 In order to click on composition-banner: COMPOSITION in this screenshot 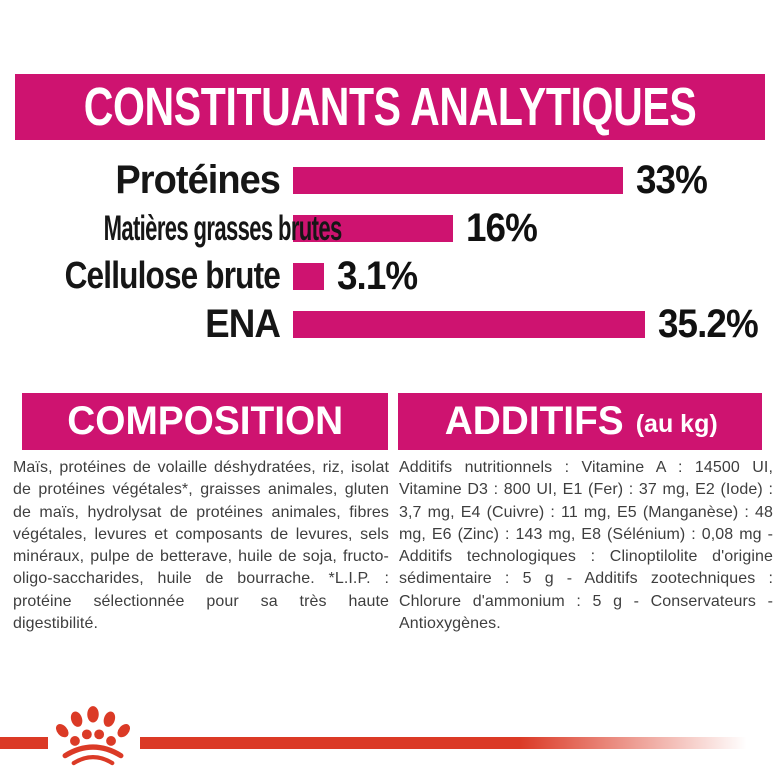, I will do `click(205, 421)`.